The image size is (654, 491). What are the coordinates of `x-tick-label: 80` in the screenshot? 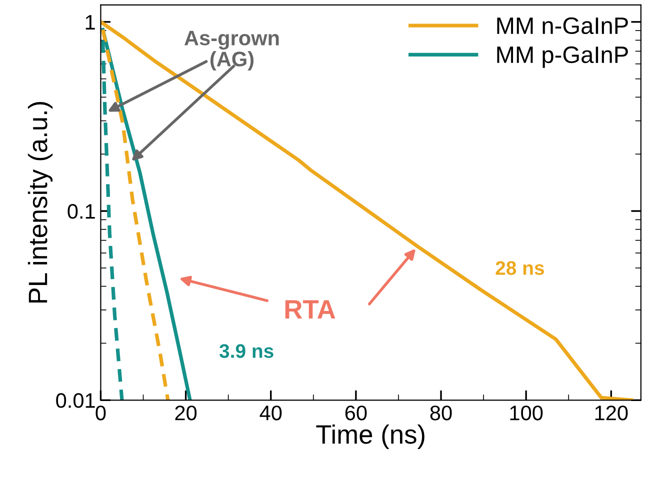 It's located at (441, 413).